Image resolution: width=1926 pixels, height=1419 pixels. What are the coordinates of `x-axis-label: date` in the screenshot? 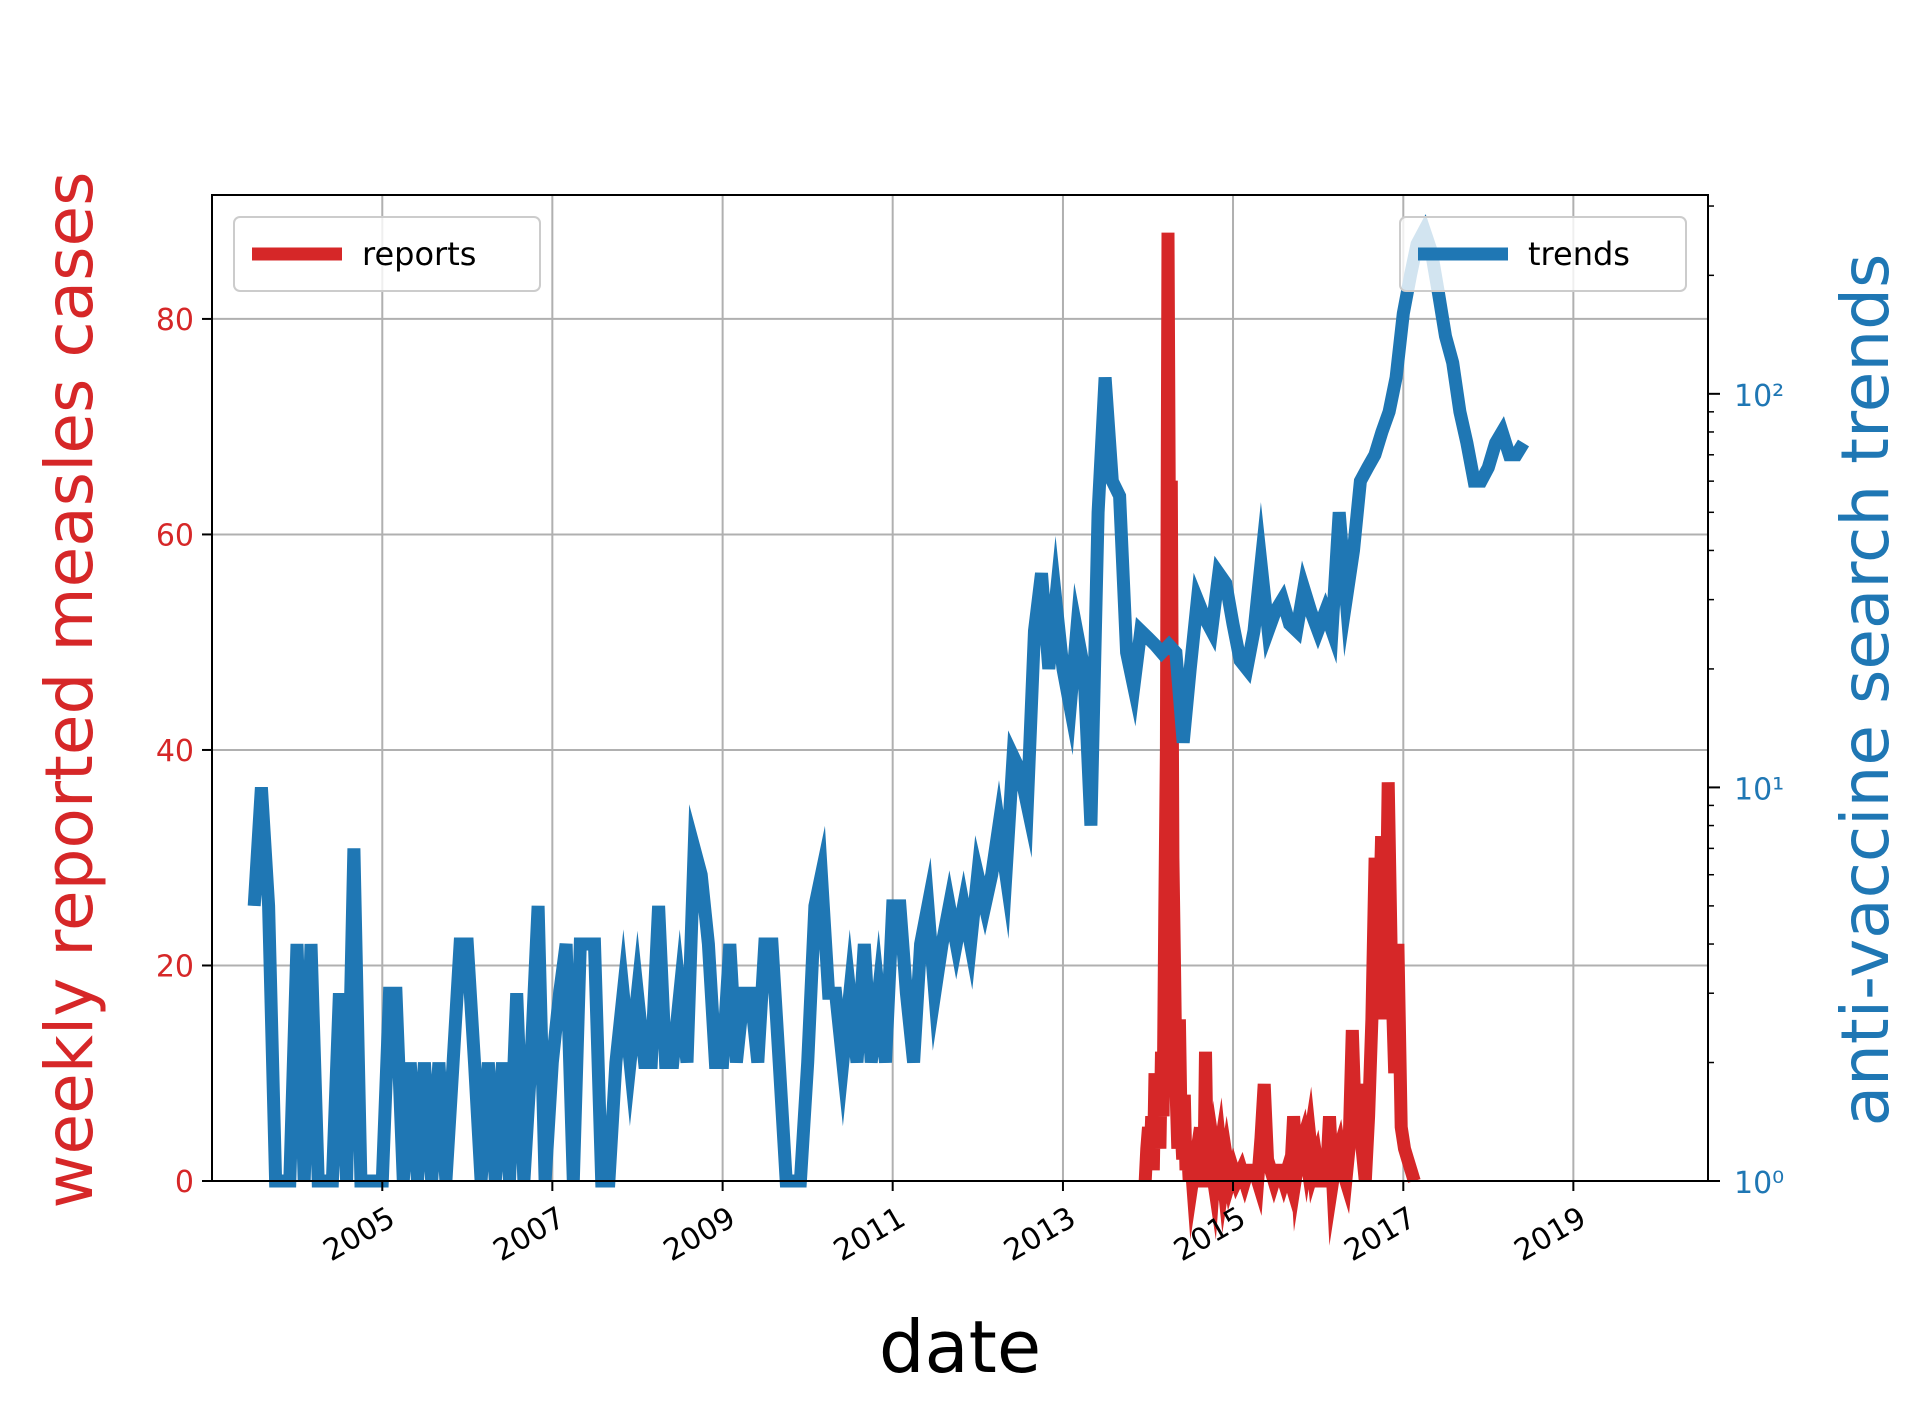 It's located at (960, 1347).